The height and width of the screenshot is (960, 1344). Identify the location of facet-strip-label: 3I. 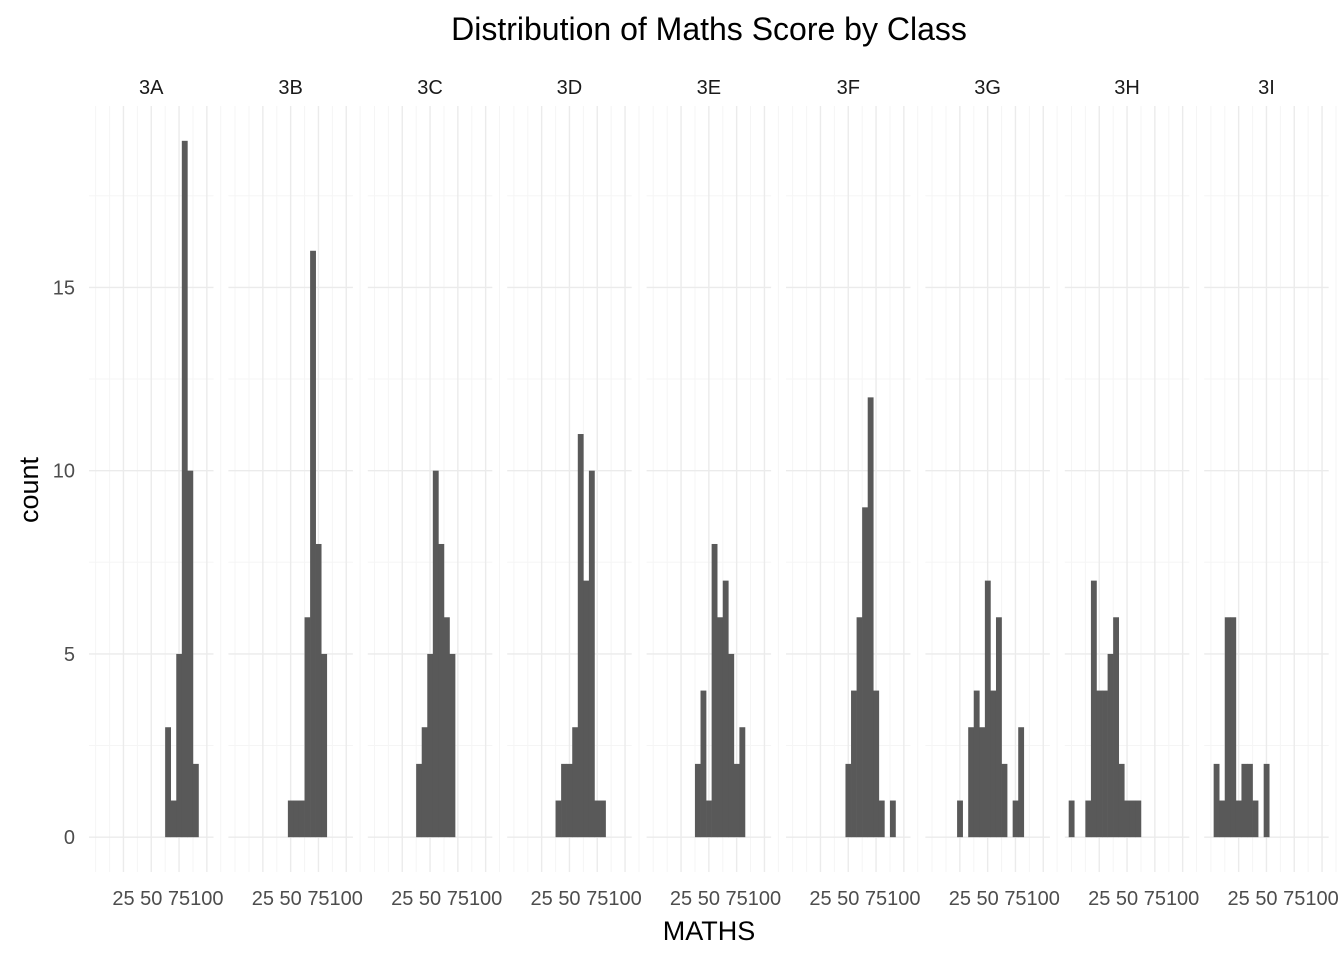
(1266, 88).